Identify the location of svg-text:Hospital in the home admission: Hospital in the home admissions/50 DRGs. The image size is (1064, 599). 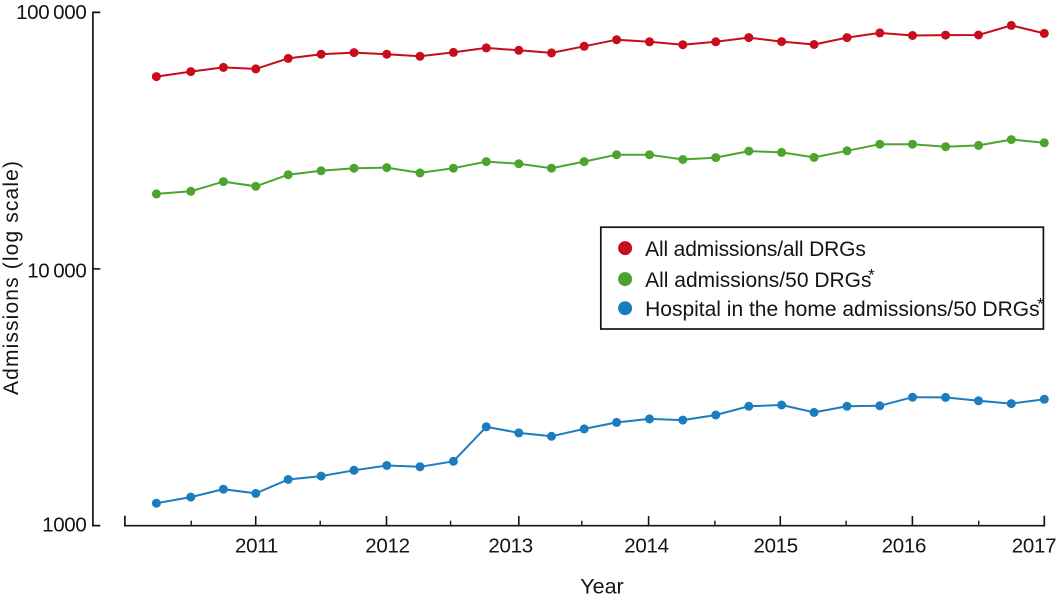
(842, 309).